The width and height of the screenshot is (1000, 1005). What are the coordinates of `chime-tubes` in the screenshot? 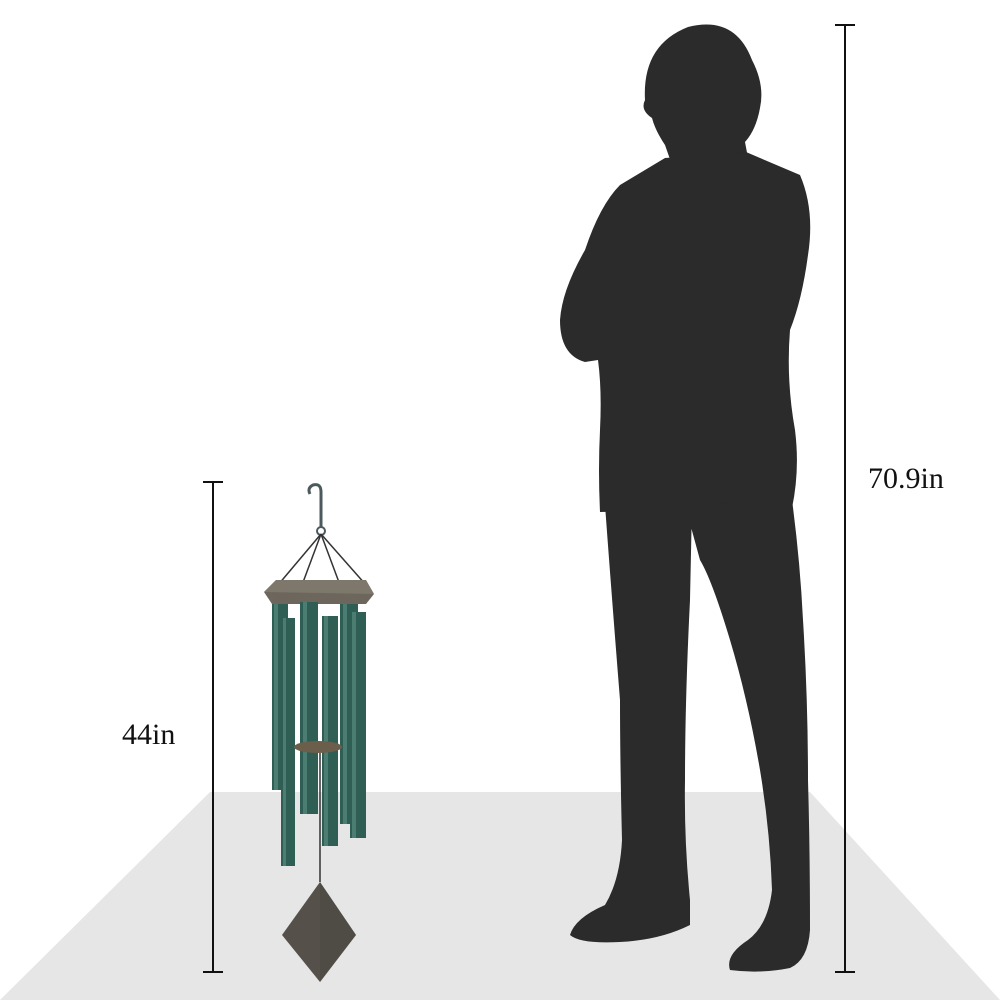 It's located at (319, 734).